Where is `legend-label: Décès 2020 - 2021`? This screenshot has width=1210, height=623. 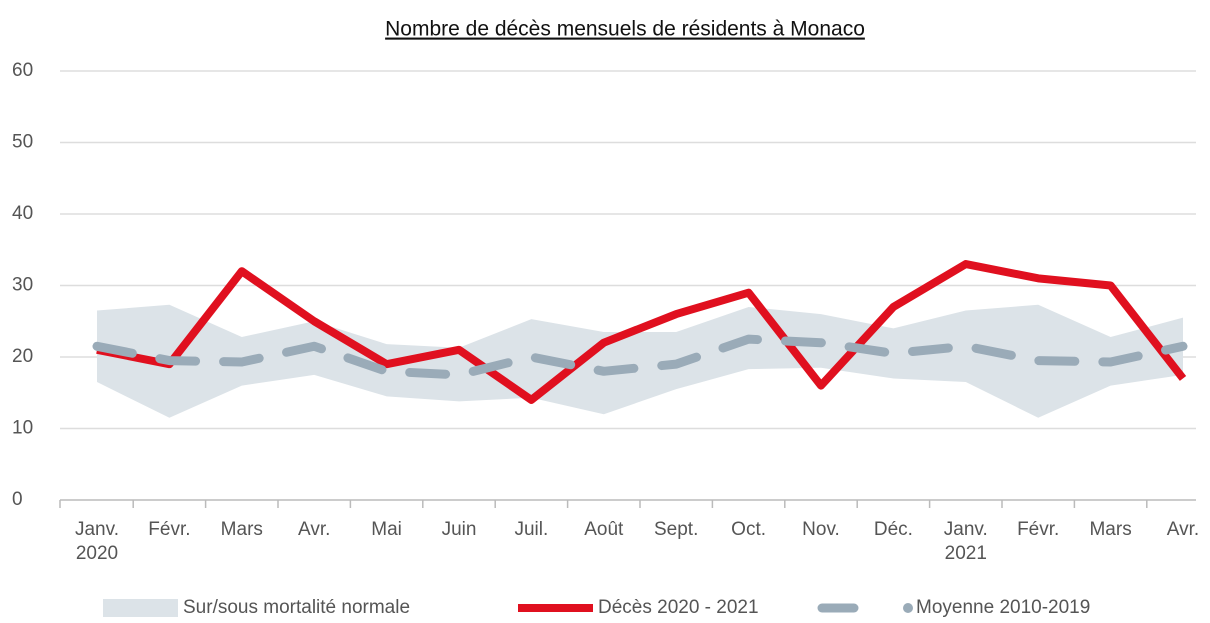
legend-label: Décès 2020 - 2021 is located at coordinates (678, 607).